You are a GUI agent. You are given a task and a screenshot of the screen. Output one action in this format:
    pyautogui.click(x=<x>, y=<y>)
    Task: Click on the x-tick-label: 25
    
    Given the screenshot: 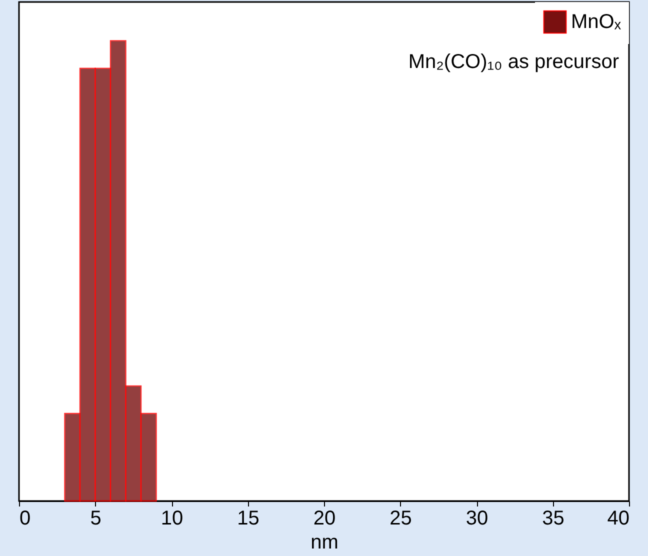 What is the action you would take?
    pyautogui.click(x=401, y=519)
    